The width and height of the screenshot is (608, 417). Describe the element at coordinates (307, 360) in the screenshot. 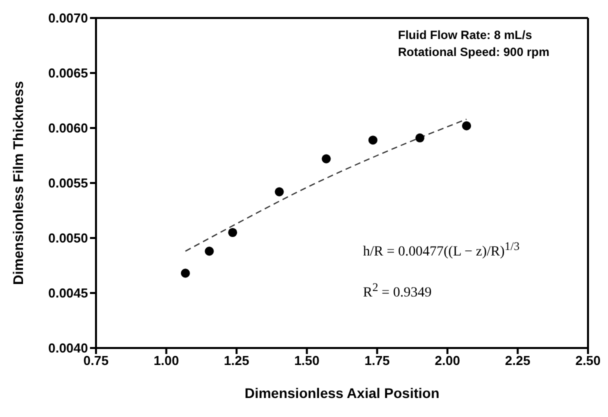

I see `x-tick-label: 1.50` at that location.